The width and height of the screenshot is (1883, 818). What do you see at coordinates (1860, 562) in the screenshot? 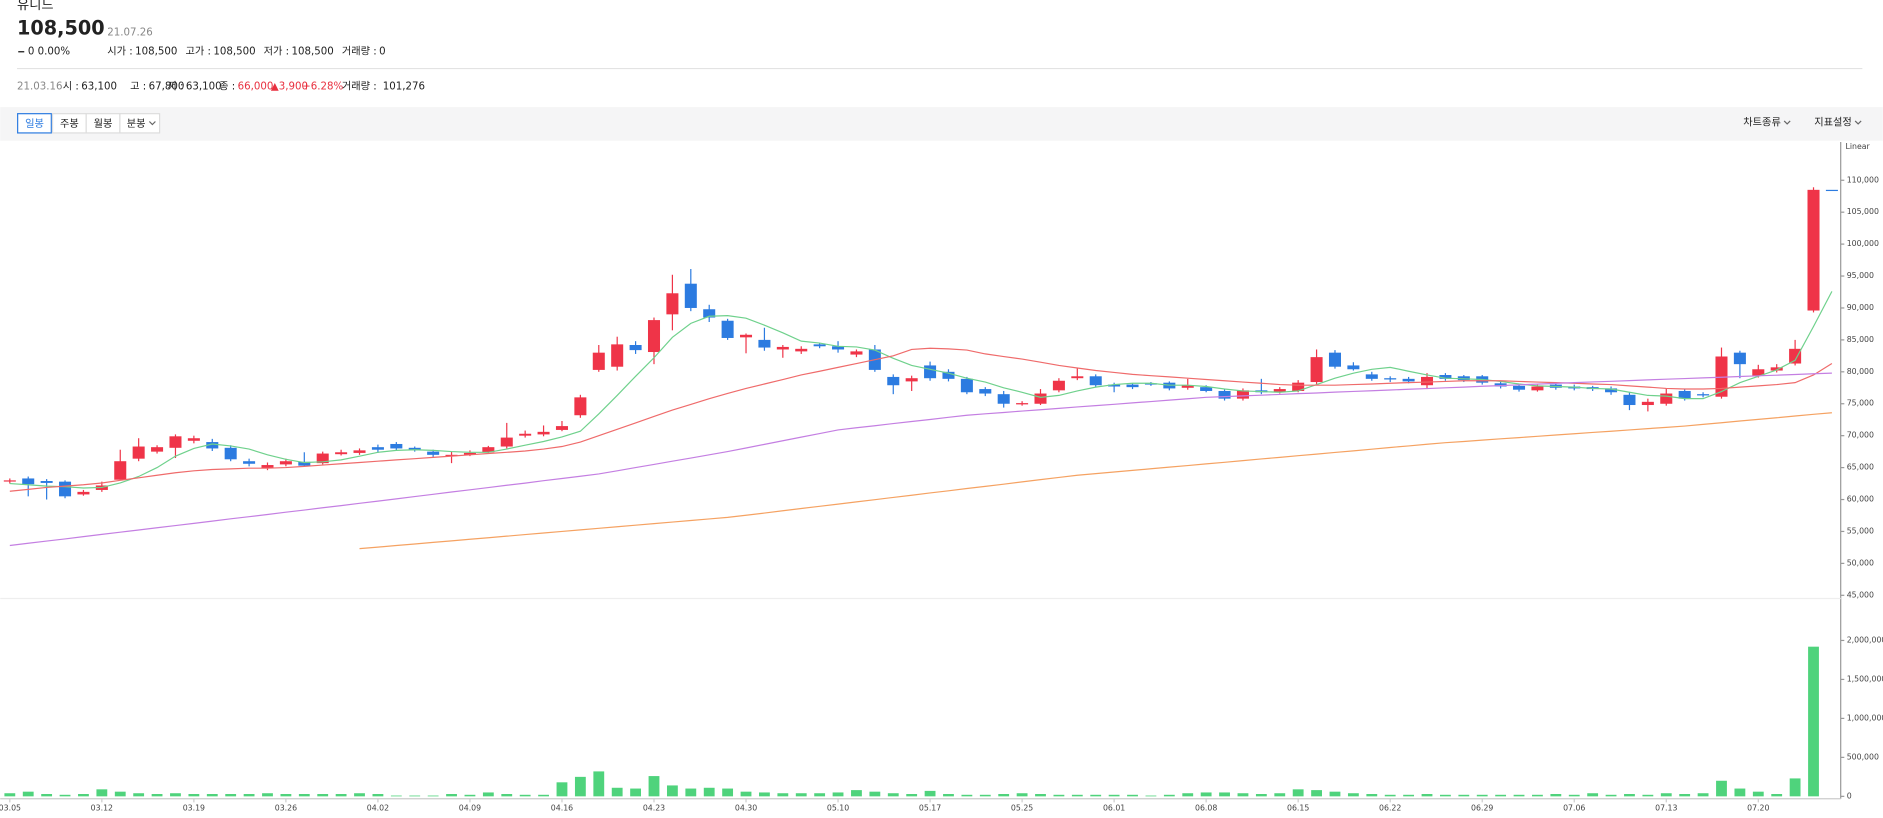
I see `y-tick-label: 50,000` at bounding box center [1860, 562].